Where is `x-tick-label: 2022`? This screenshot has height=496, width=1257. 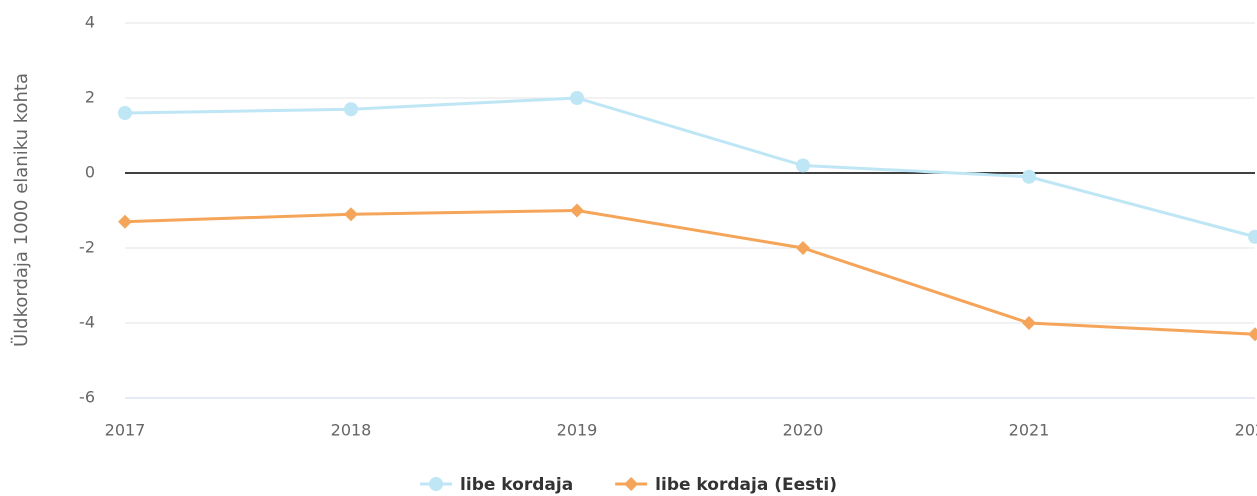 x-tick-label: 2022 is located at coordinates (1246, 430).